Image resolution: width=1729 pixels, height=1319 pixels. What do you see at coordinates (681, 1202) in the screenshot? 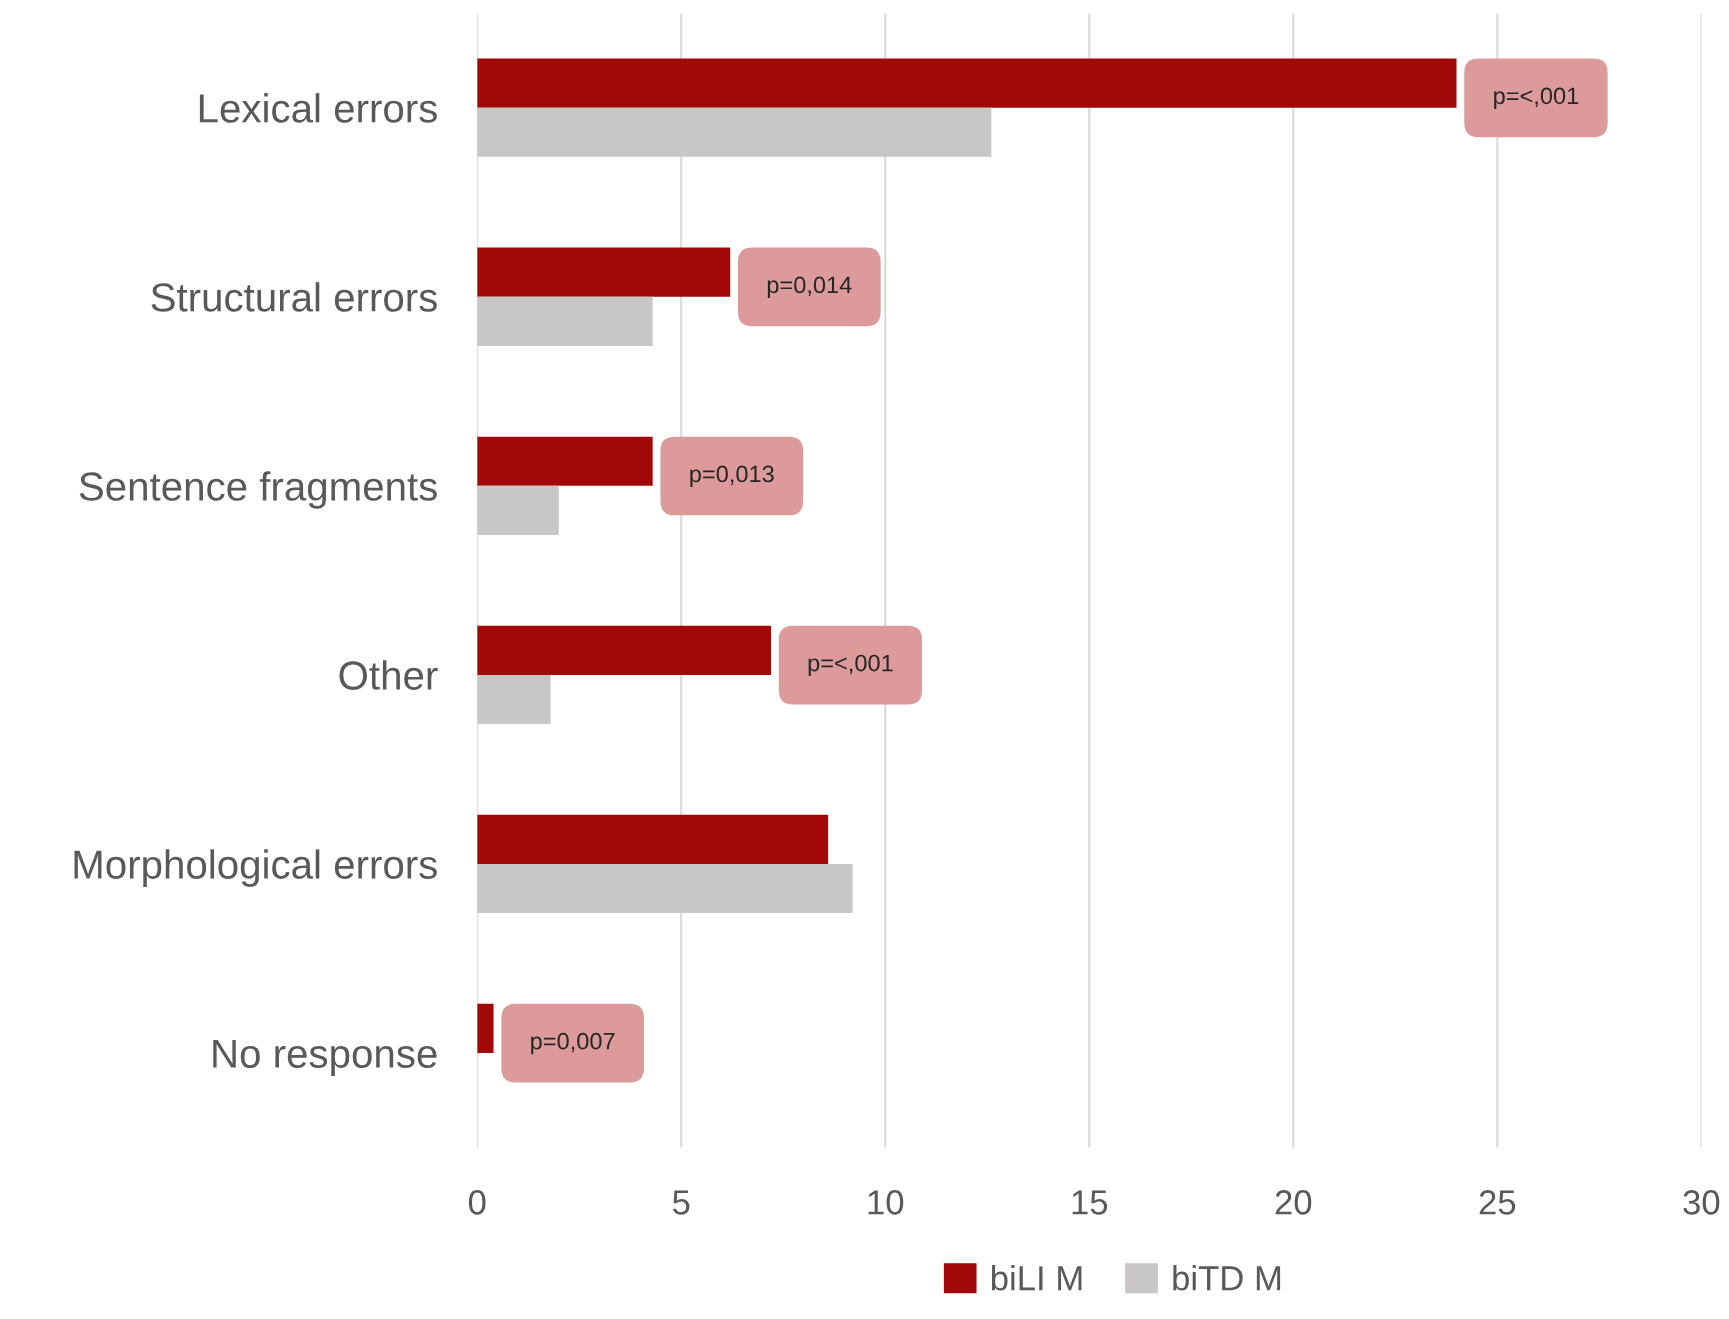
I see `x-tick-label: 5` at bounding box center [681, 1202].